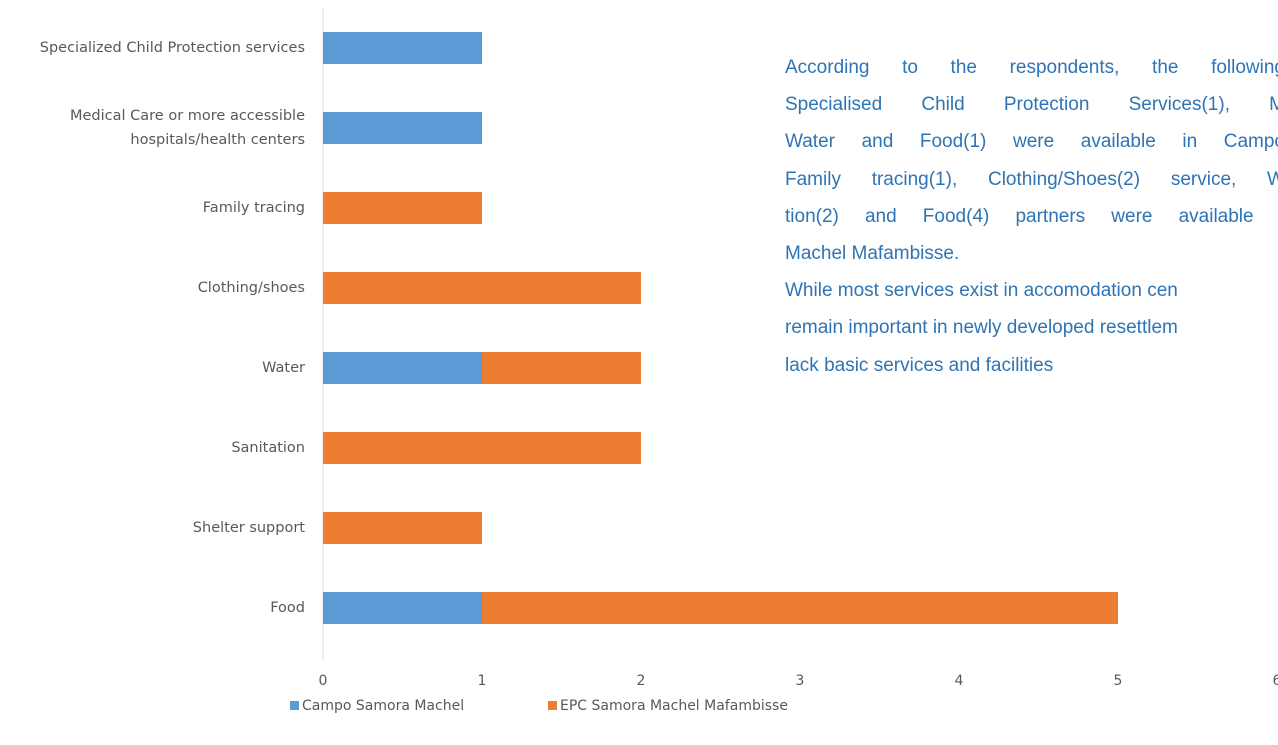 The image size is (1278, 745). I want to click on legend-label: EPC Samora Machel Mafambisse, so click(674, 706).